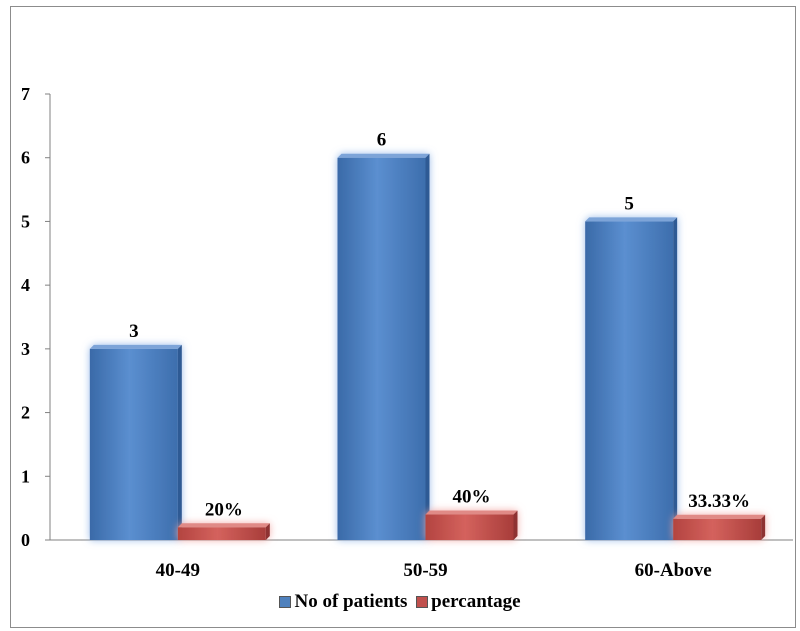 This screenshot has height=631, width=800. Describe the element at coordinates (422, 602) in the screenshot. I see `legend-swatch-red` at that location.